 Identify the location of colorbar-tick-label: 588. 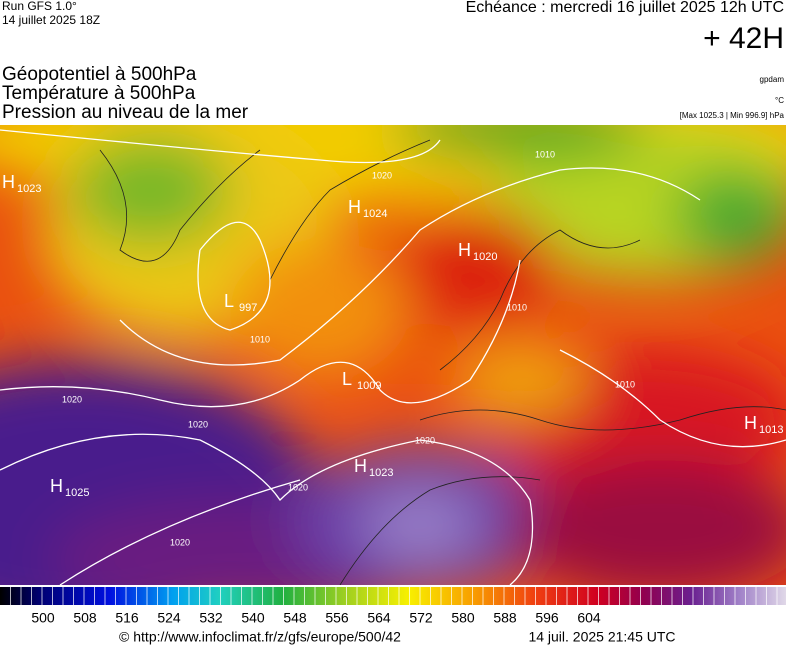
(505, 618).